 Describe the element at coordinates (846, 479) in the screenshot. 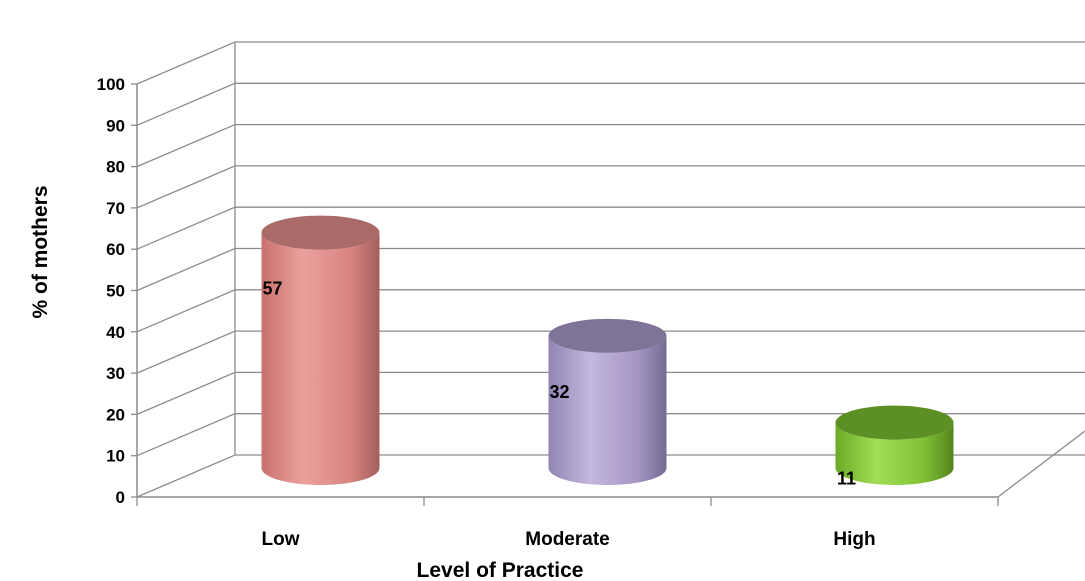

I see `data-label: 11` at that location.